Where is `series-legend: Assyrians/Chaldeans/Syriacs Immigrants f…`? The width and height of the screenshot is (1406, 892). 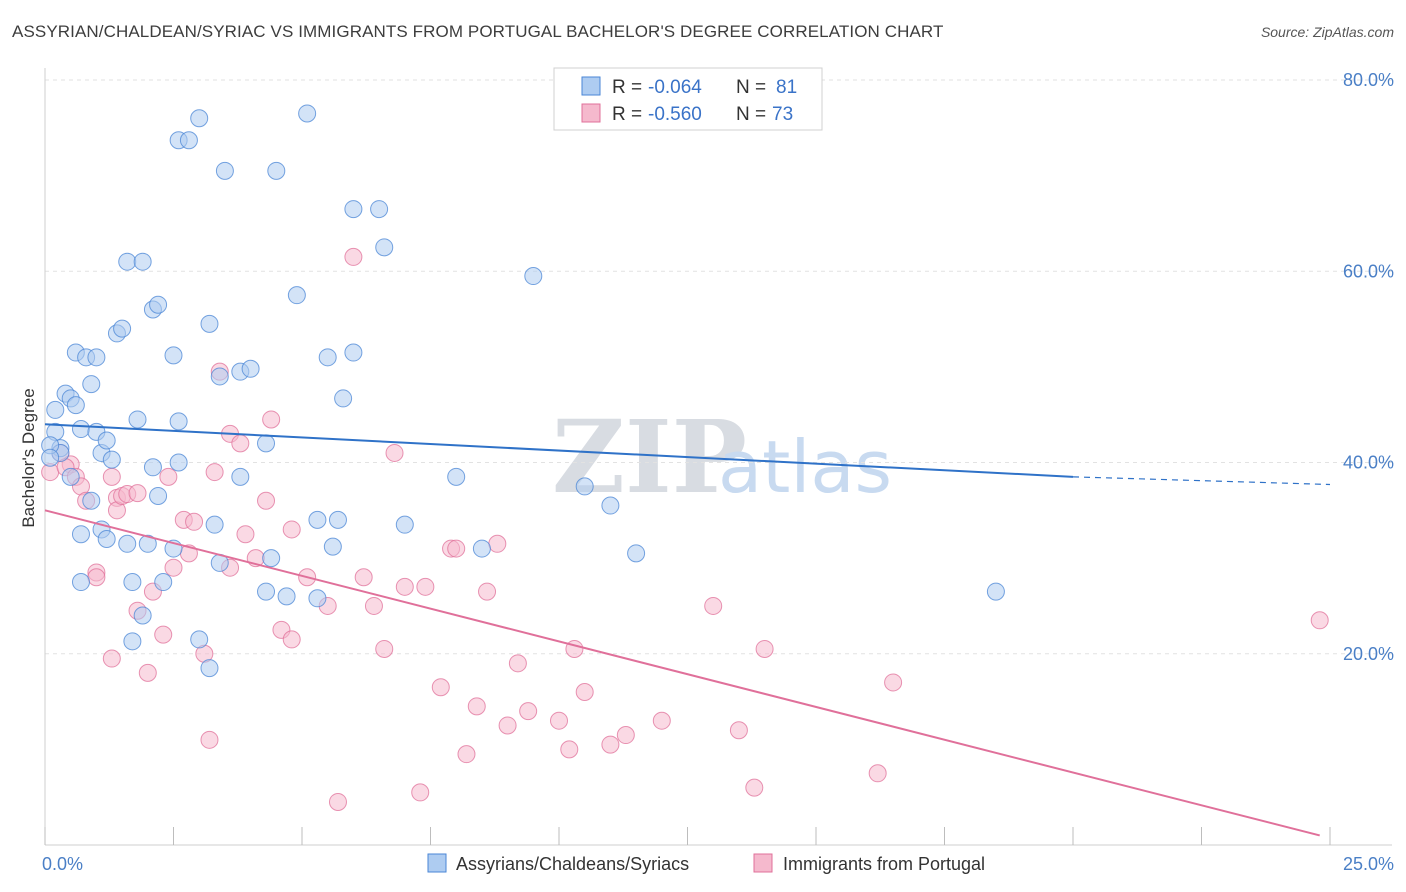
series-legend: Assyrians/Chaldeans/Syriacs Immigrants f… is located at coordinates (706, 863).